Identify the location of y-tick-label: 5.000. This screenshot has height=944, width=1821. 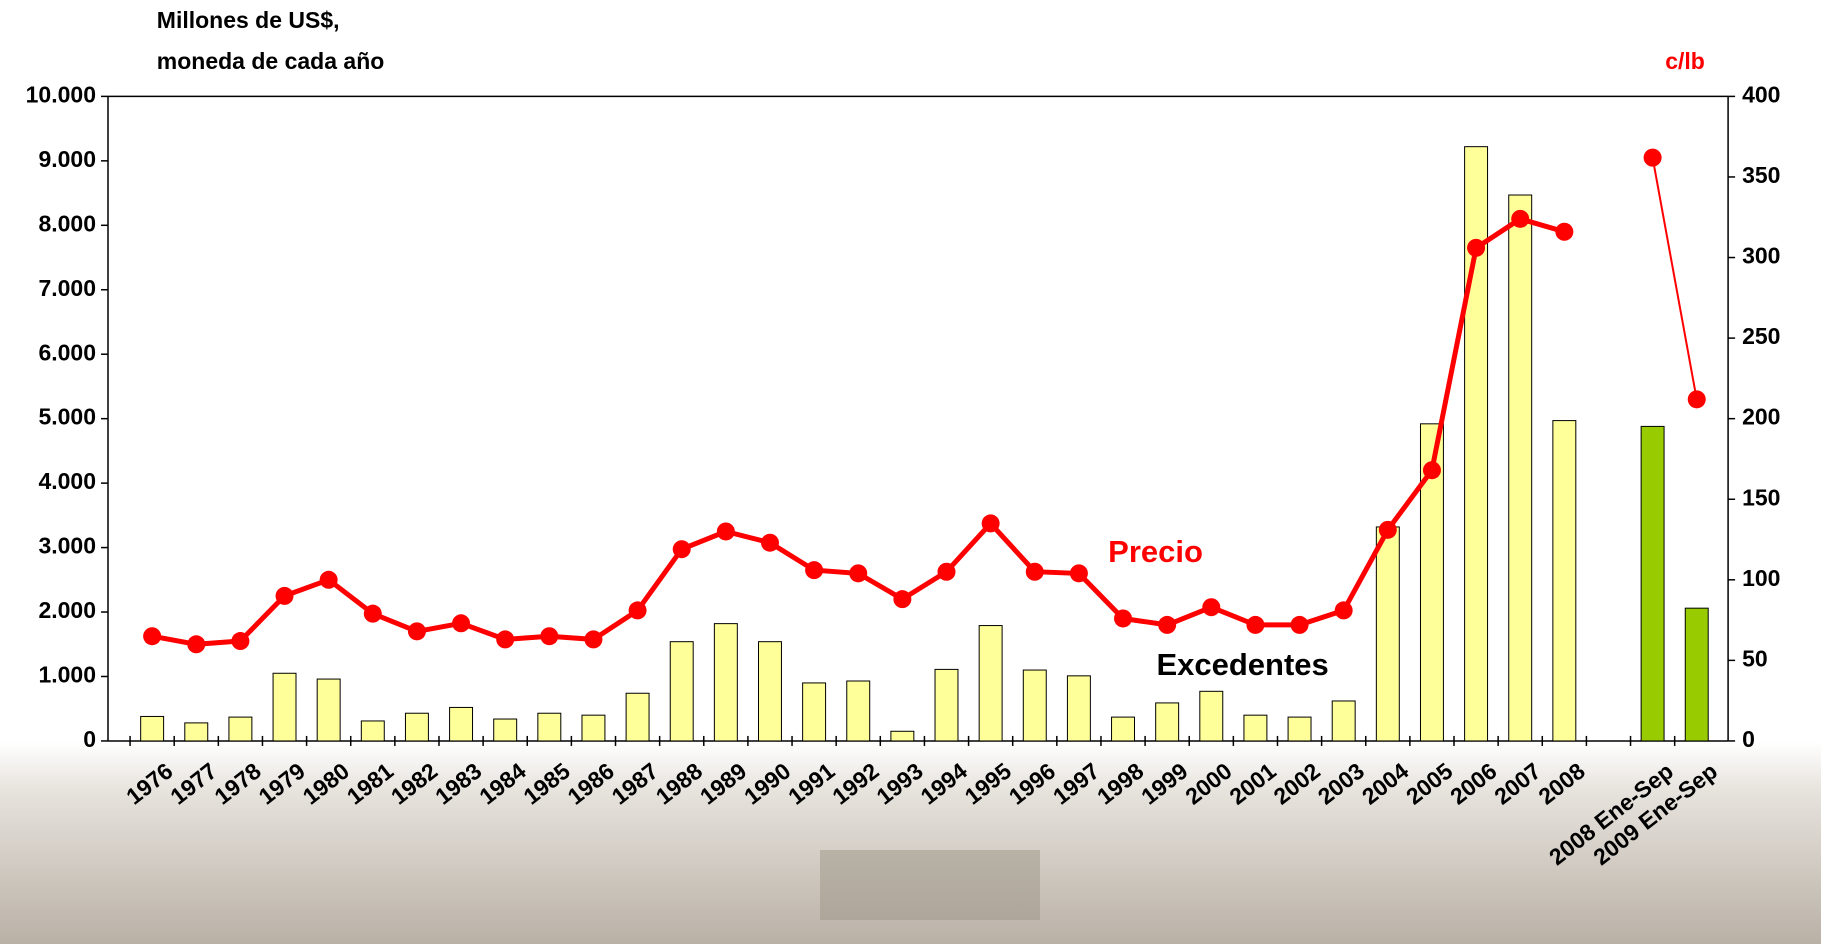
(67, 417).